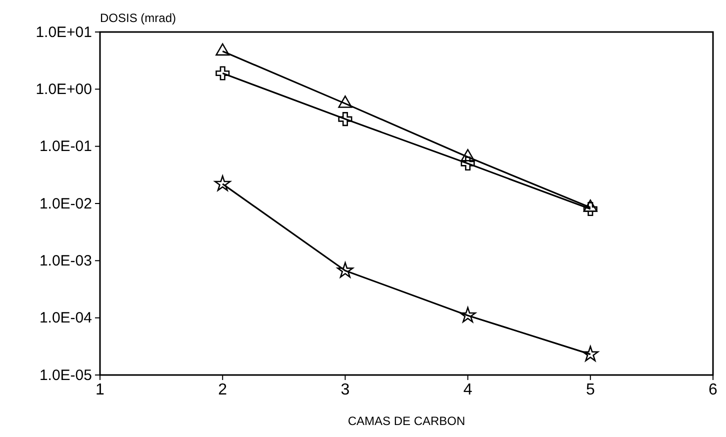 This screenshot has height=437, width=726. What do you see at coordinates (100, 389) in the screenshot?
I see `x-tick-label: 1` at bounding box center [100, 389].